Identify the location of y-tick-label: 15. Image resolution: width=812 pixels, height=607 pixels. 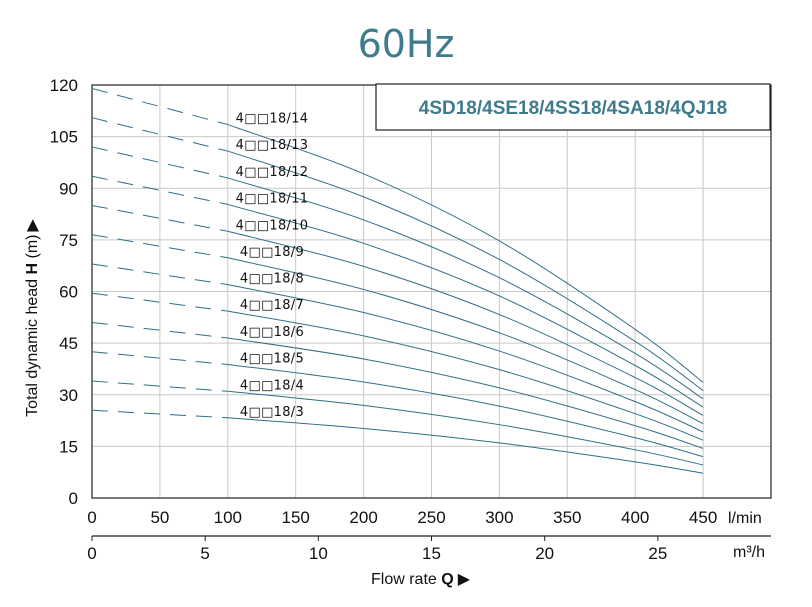
(68, 446).